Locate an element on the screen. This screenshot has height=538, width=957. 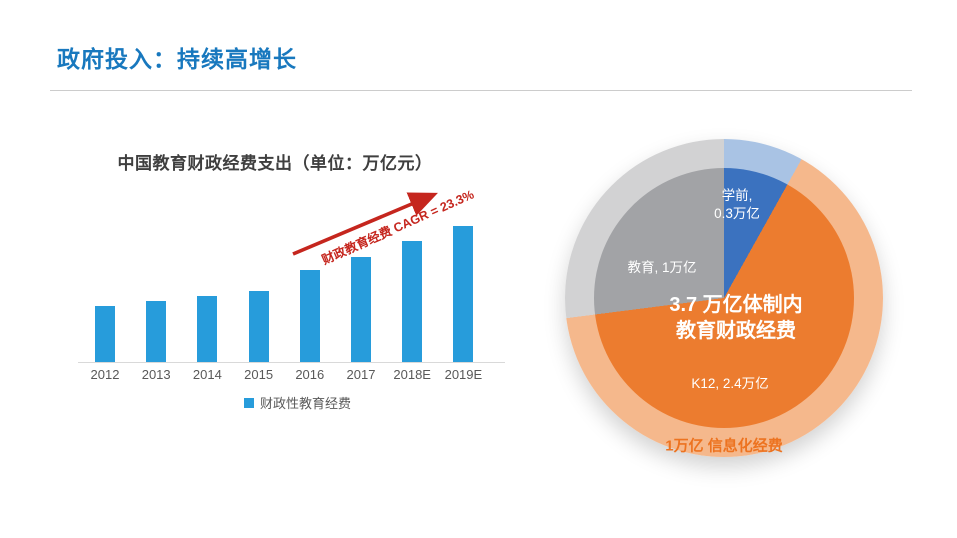
title-divider is located at coordinates (481, 90).